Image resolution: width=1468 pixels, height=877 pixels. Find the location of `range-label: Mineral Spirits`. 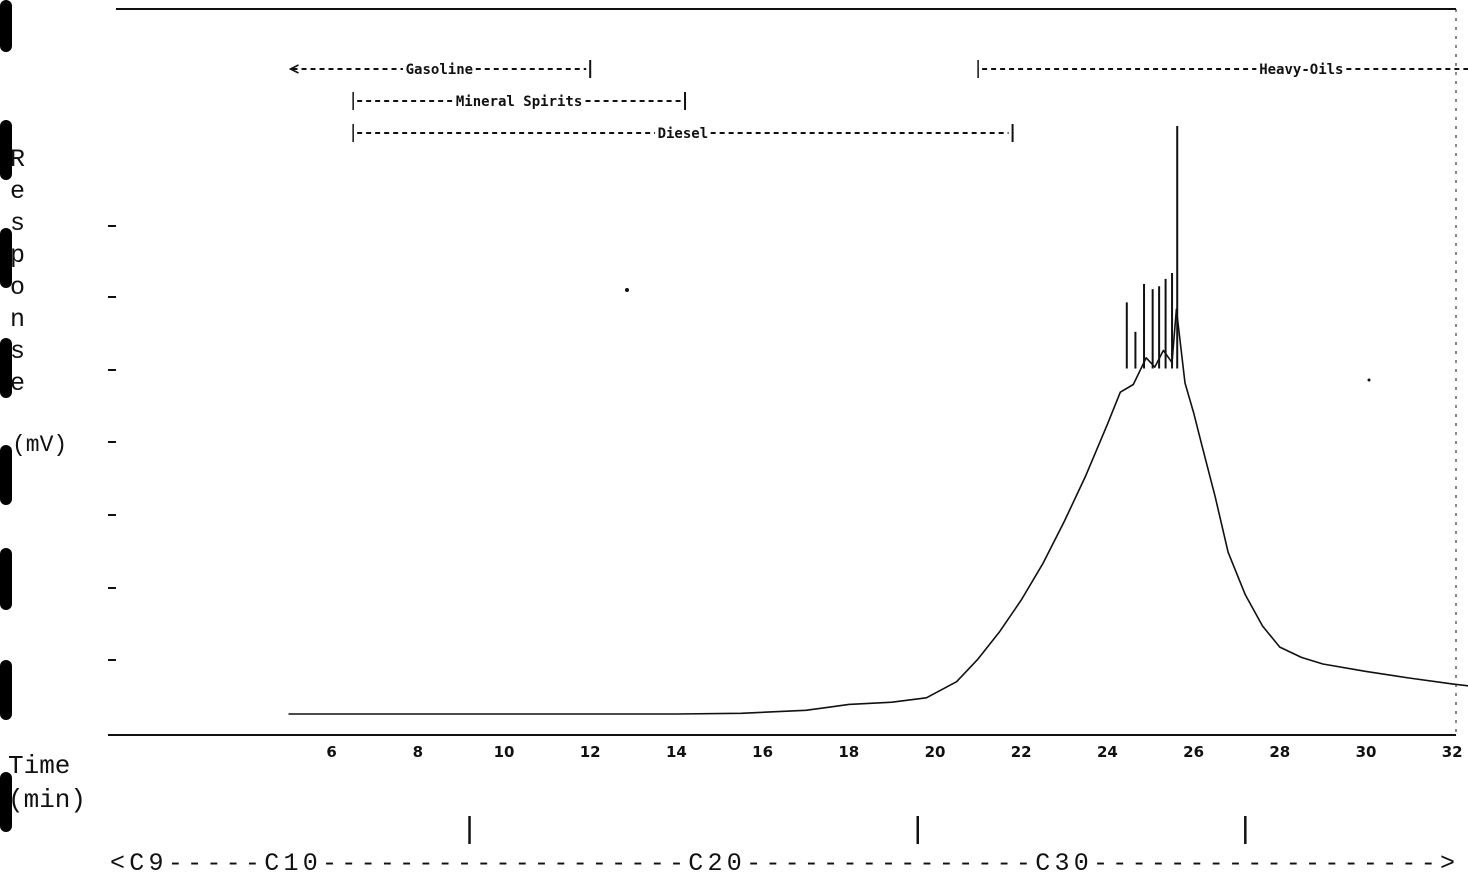

range-label: Mineral Spirits is located at coordinates (519, 102).